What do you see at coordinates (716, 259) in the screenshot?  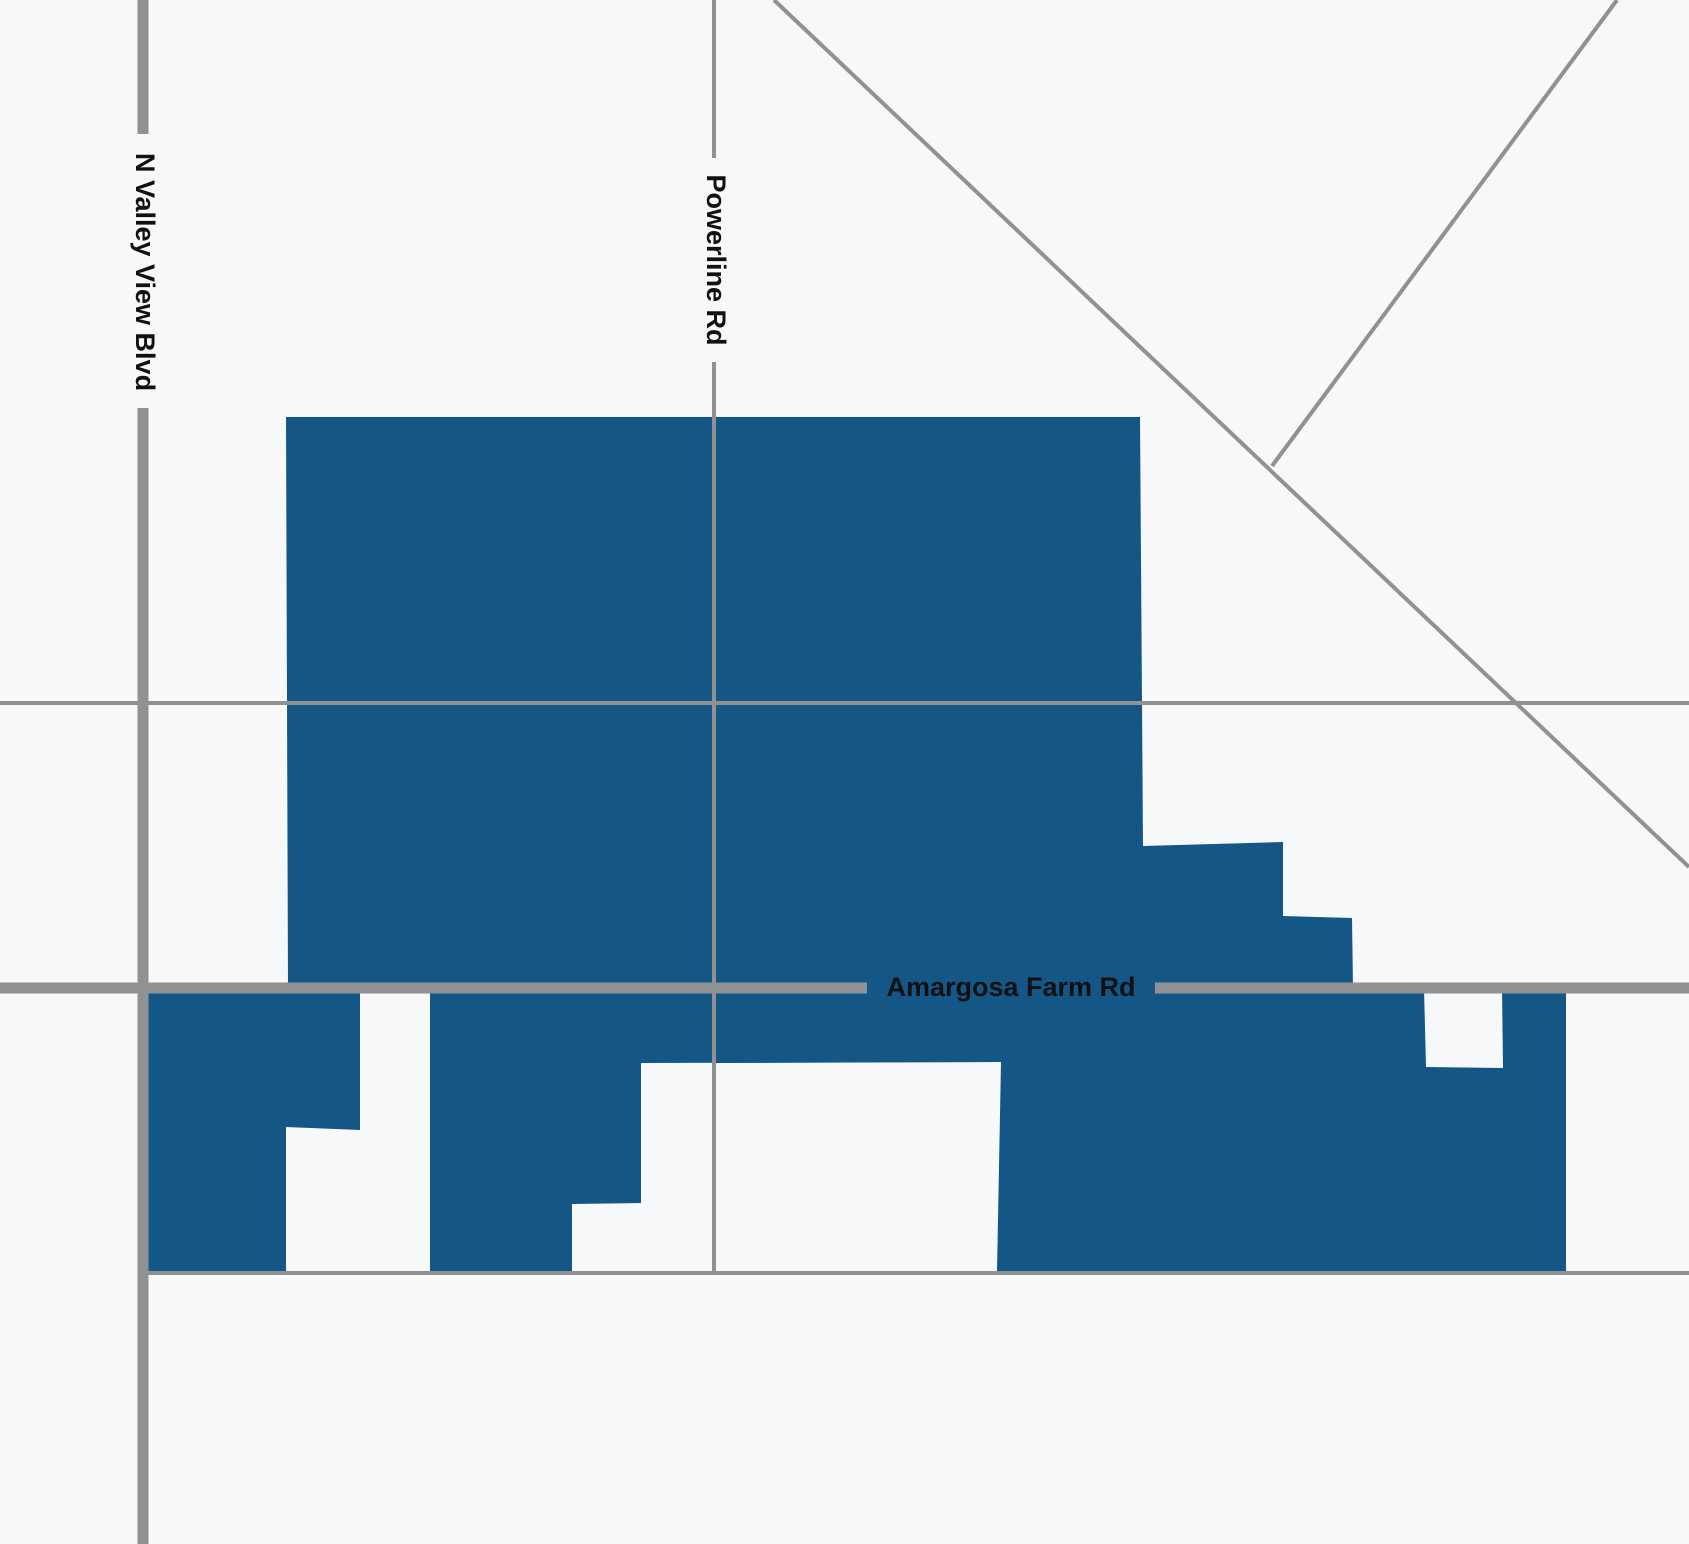 I see `powerline-label: Powerline Rd` at bounding box center [716, 259].